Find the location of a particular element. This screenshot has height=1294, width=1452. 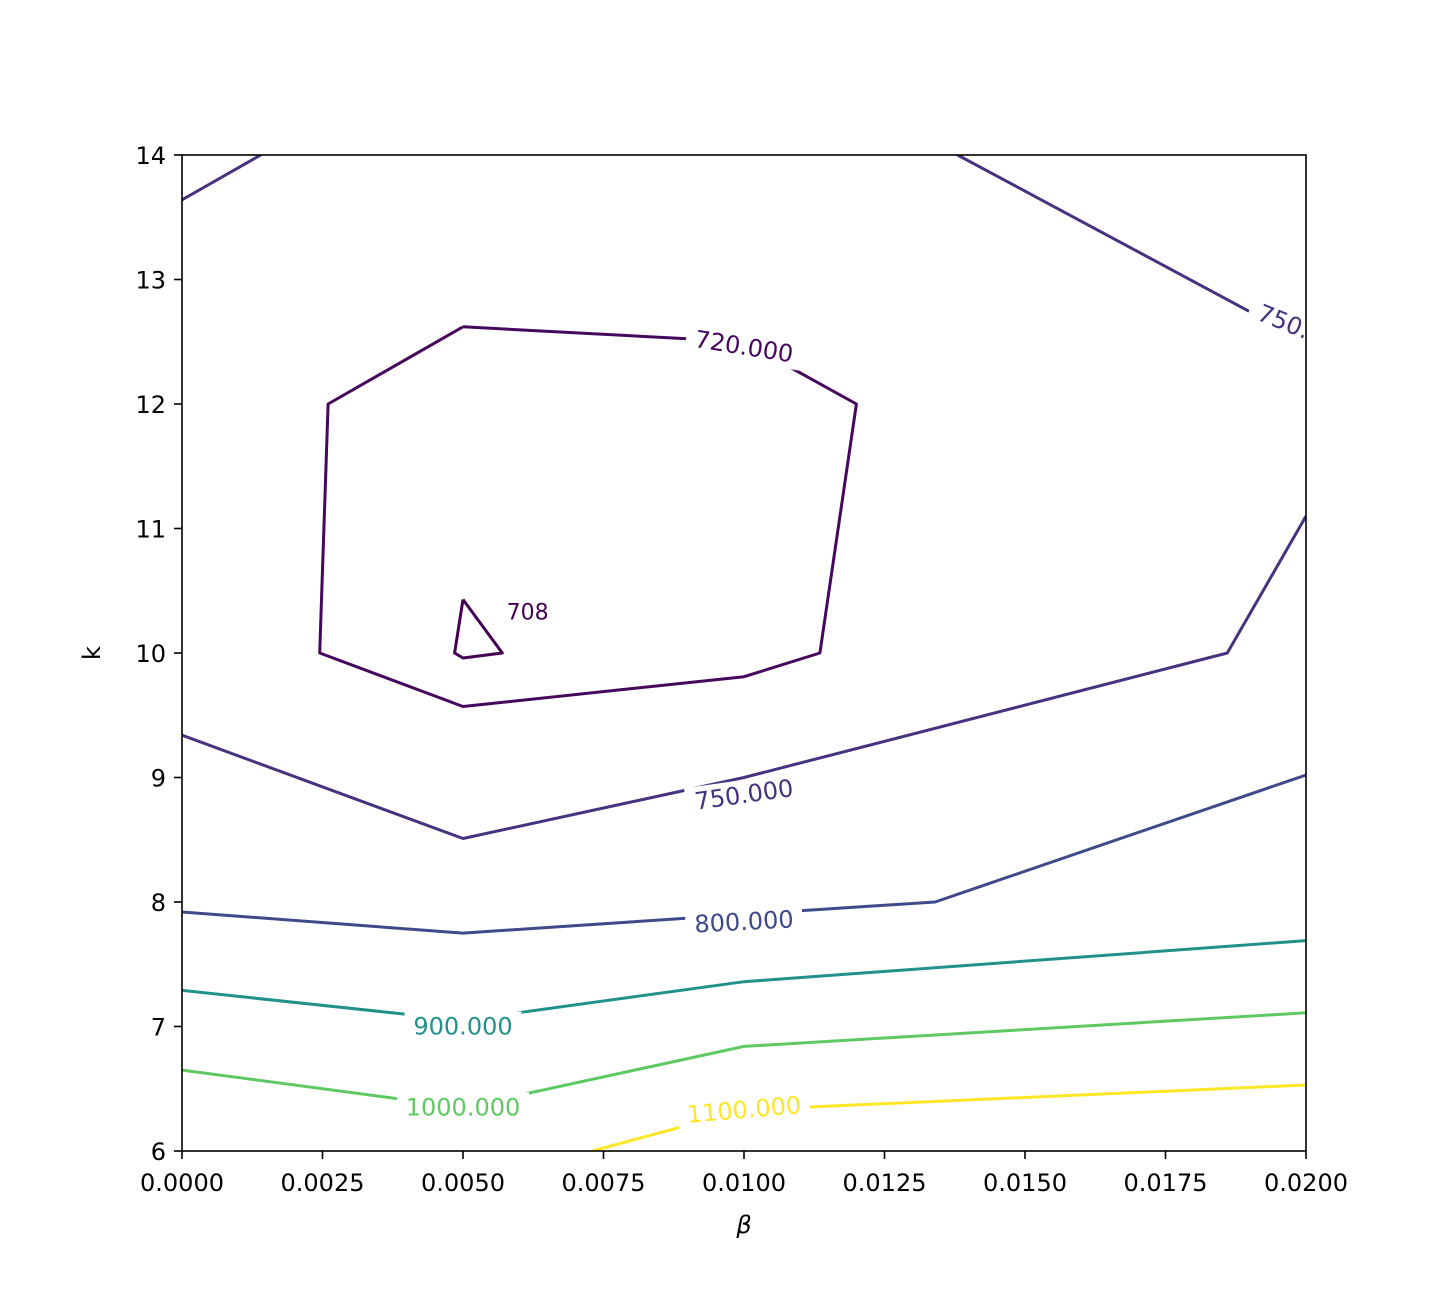

x-axis-label: β is located at coordinates (743, 1225).